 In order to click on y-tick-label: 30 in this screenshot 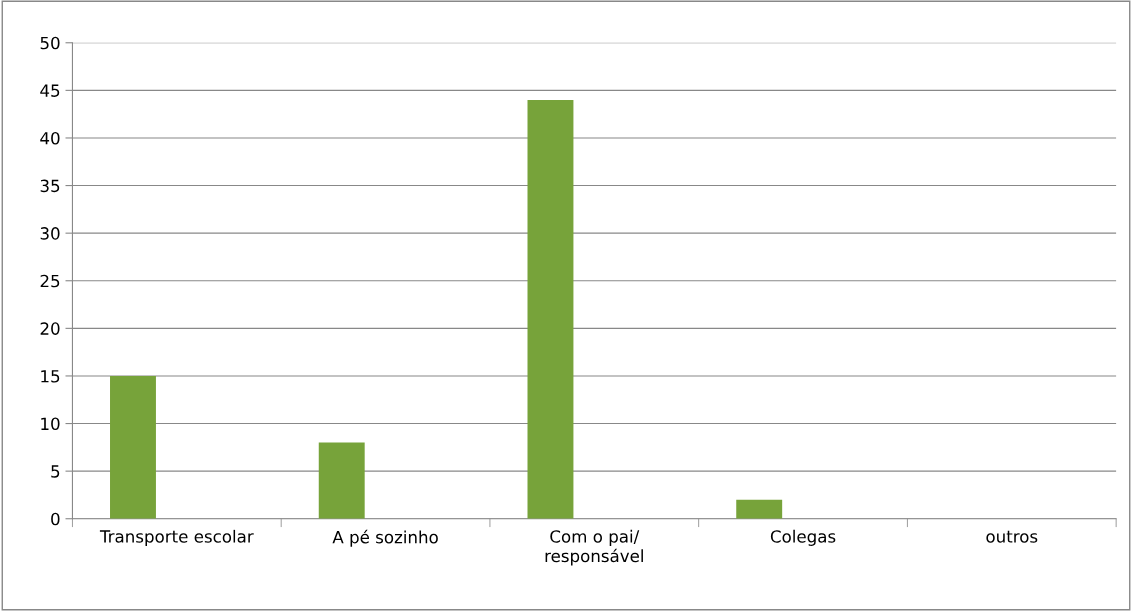, I will do `click(50, 233)`.